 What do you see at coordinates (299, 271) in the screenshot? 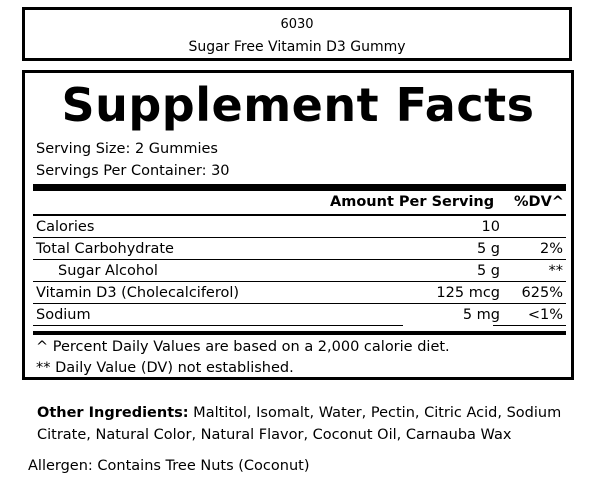
I see `table-row: Sugar Alcohol 5 g **` at bounding box center [299, 271].